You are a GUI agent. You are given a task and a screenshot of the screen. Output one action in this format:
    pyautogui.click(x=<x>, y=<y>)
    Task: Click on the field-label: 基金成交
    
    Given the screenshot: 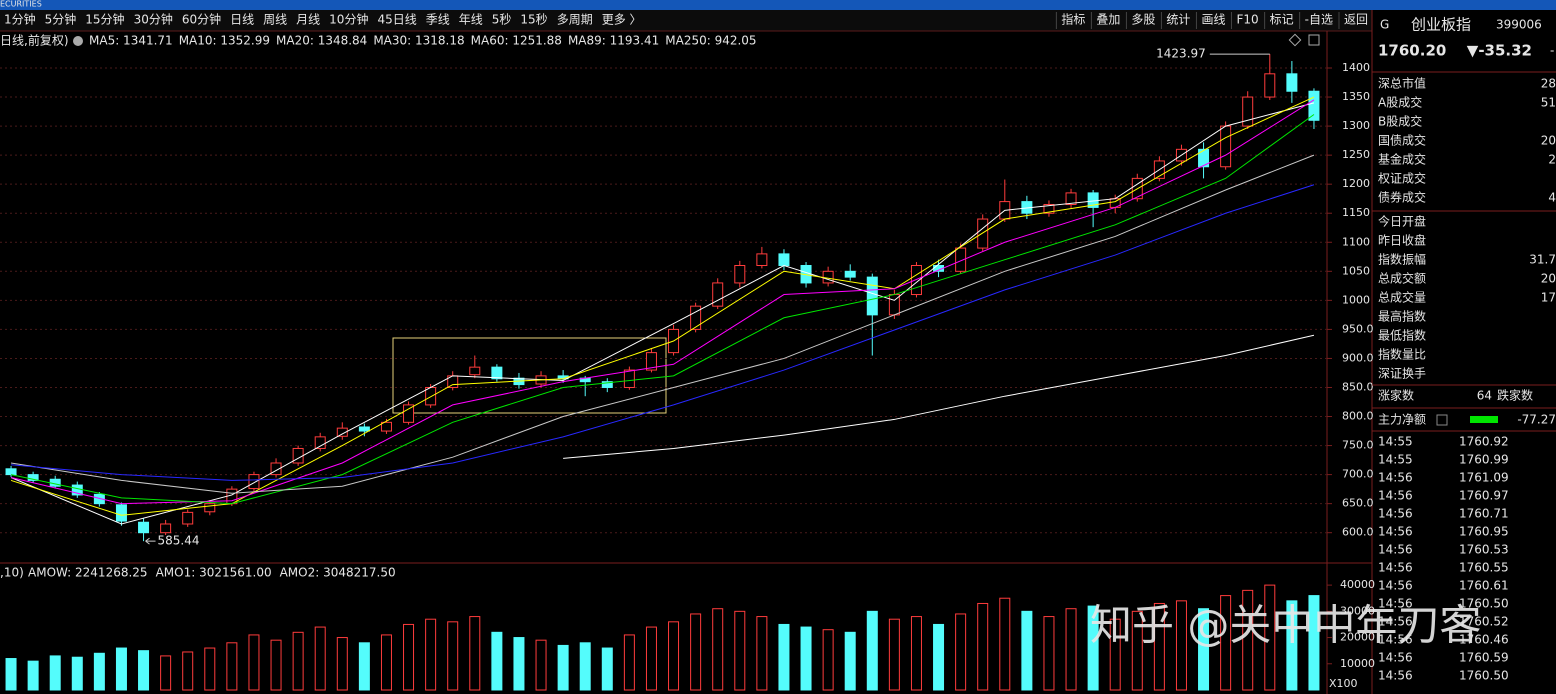 What is the action you would take?
    pyautogui.click(x=1402, y=159)
    